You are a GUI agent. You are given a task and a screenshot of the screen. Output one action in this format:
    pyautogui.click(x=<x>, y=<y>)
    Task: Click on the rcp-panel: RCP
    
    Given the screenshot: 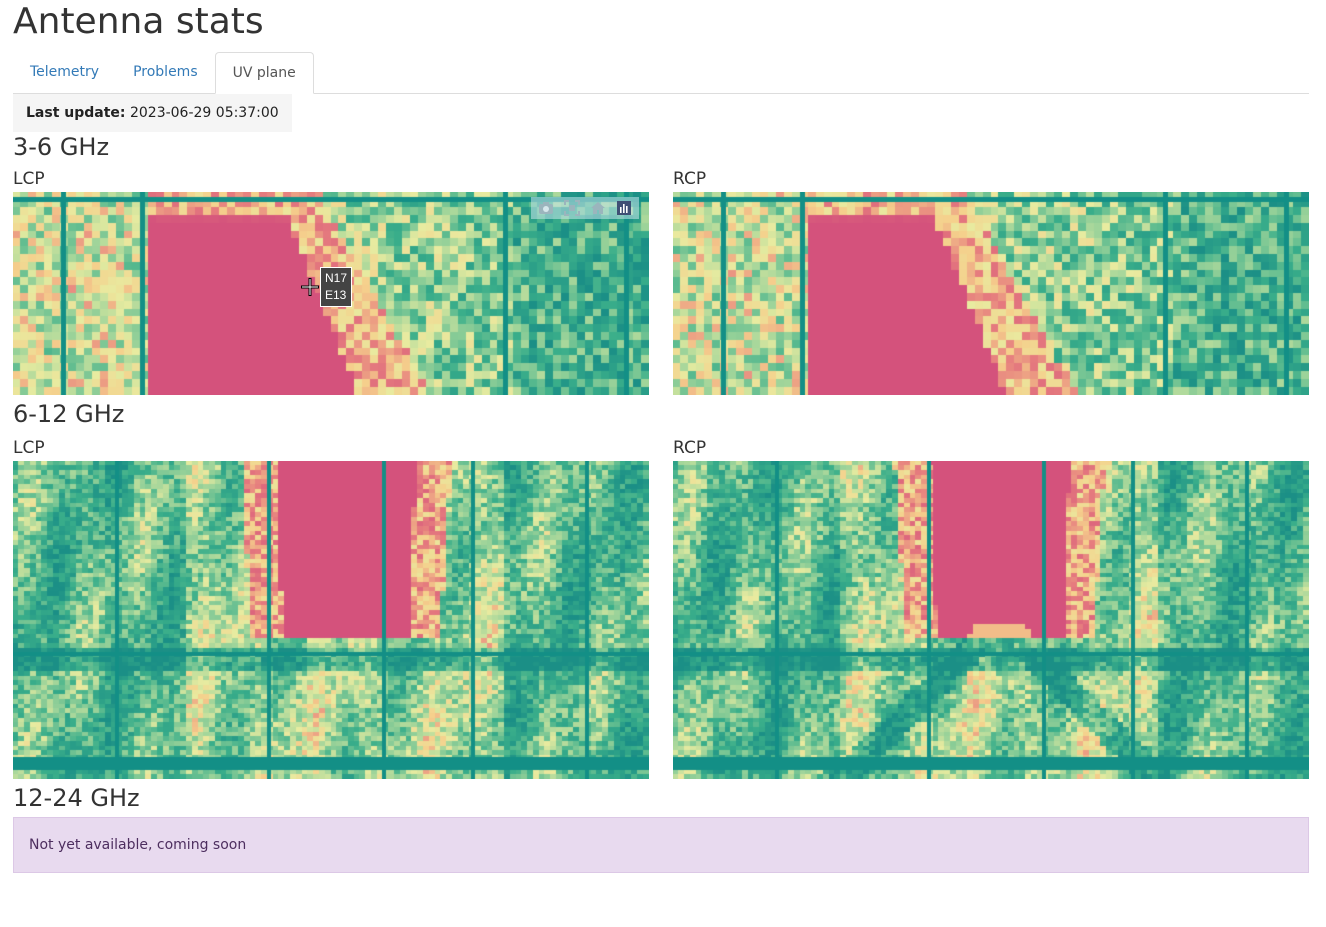 What is the action you would take?
    pyautogui.click(x=991, y=278)
    